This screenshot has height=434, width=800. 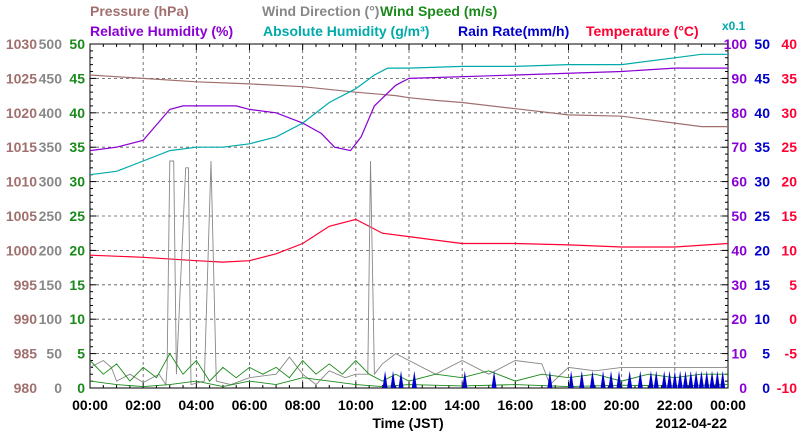 I want to click on tick-label-rh: 60, so click(x=739, y=182).